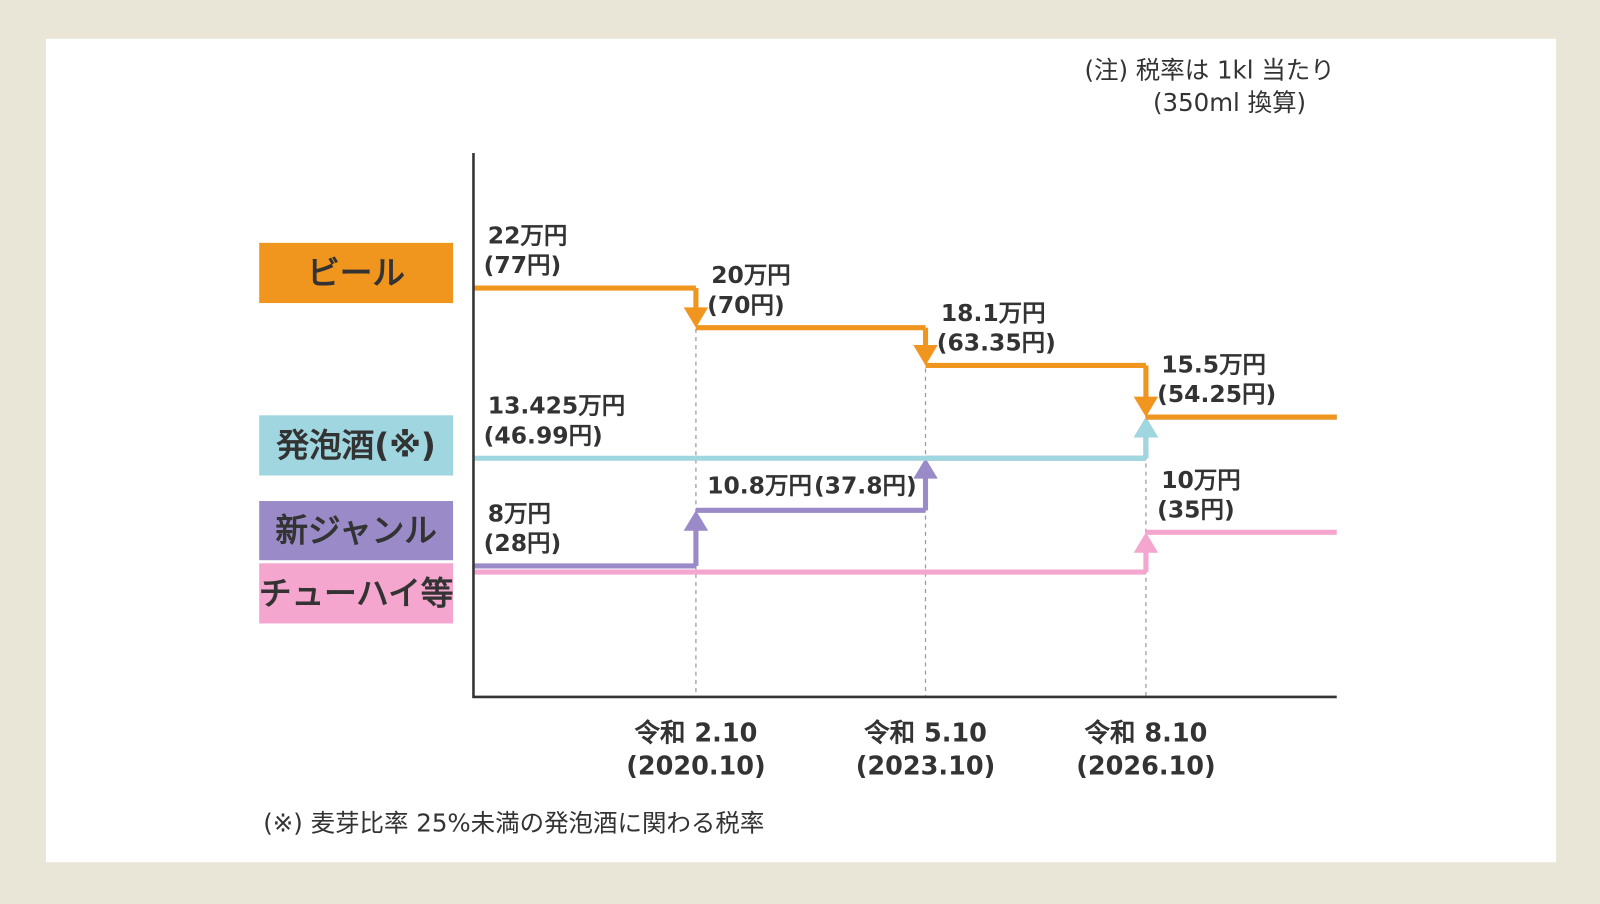 The width and height of the screenshot is (1600, 904). I want to click on value-label: 13.425万円, so click(556, 406).